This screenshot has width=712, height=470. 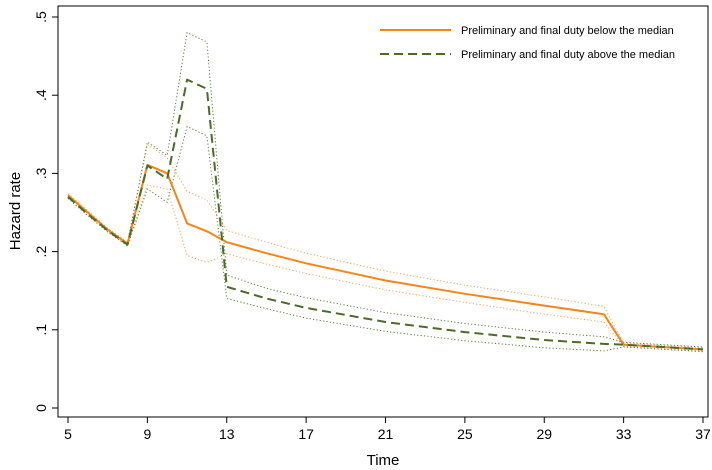 I want to click on x-tick-label: 13, so click(x=227, y=434).